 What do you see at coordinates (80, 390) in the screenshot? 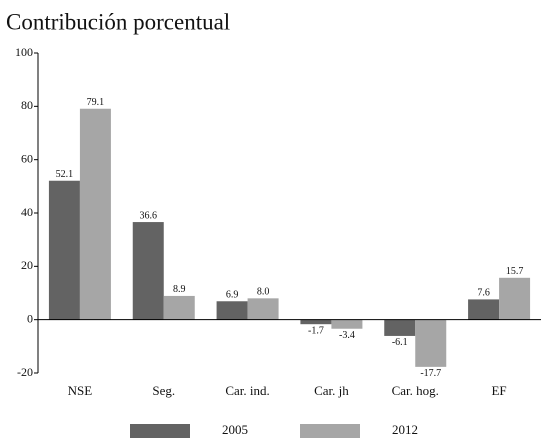
I see `x-tick-label: NSE` at bounding box center [80, 390].